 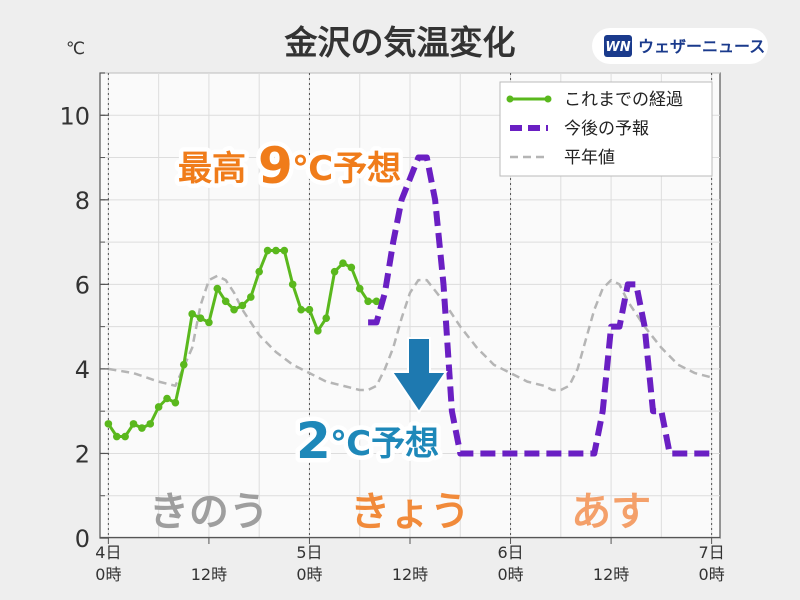 I want to click on wn-mark-icon, so click(x=618, y=46).